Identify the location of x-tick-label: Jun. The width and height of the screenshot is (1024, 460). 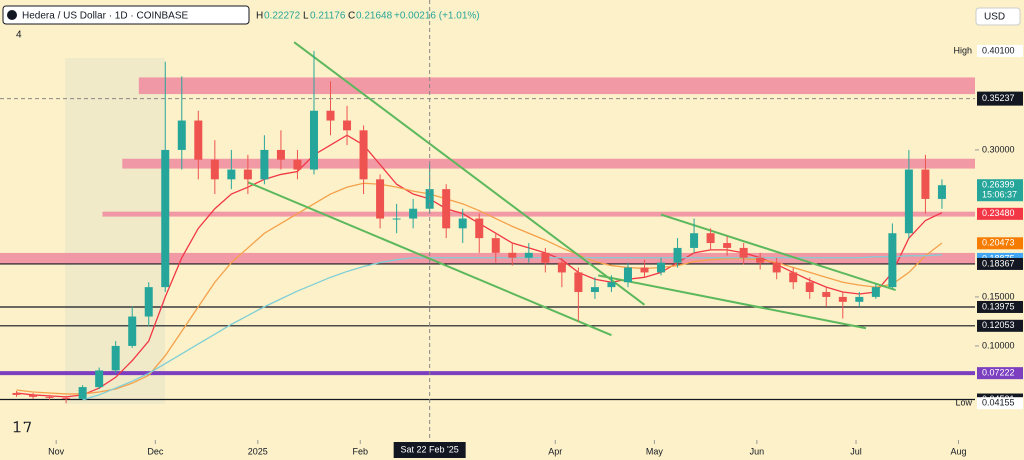
(757, 451).